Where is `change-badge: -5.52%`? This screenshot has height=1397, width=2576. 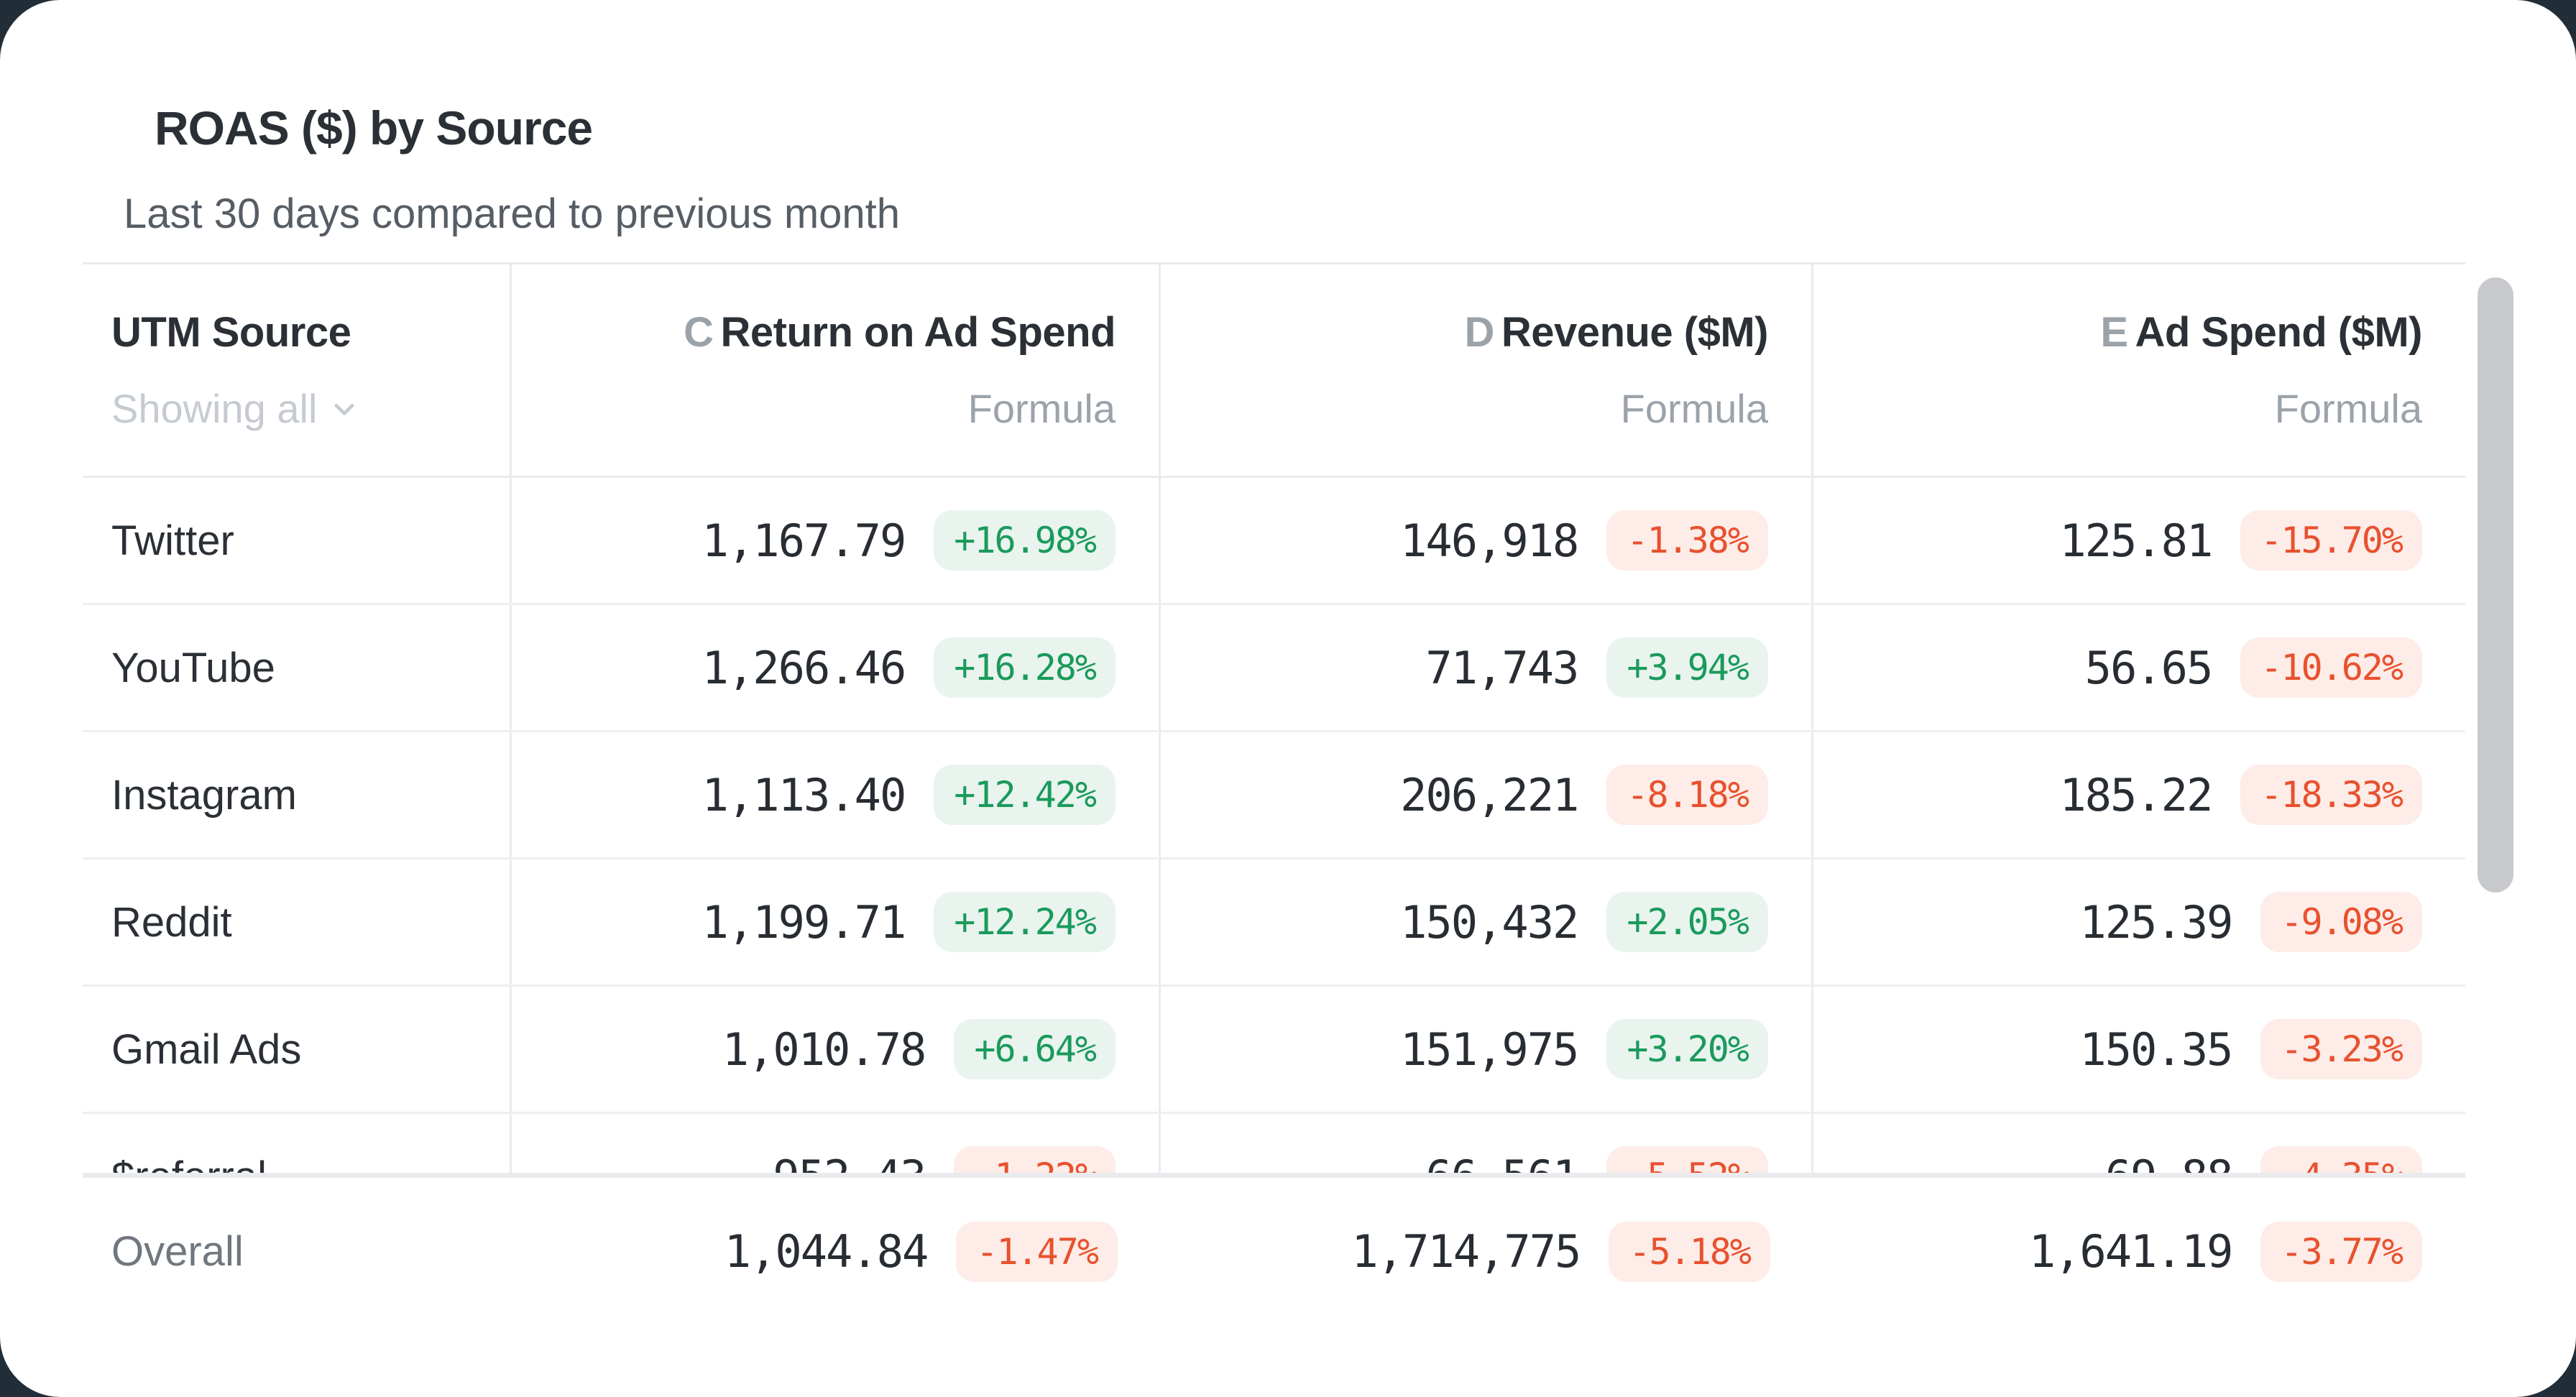 change-badge: -5.52% is located at coordinates (1687, 1159).